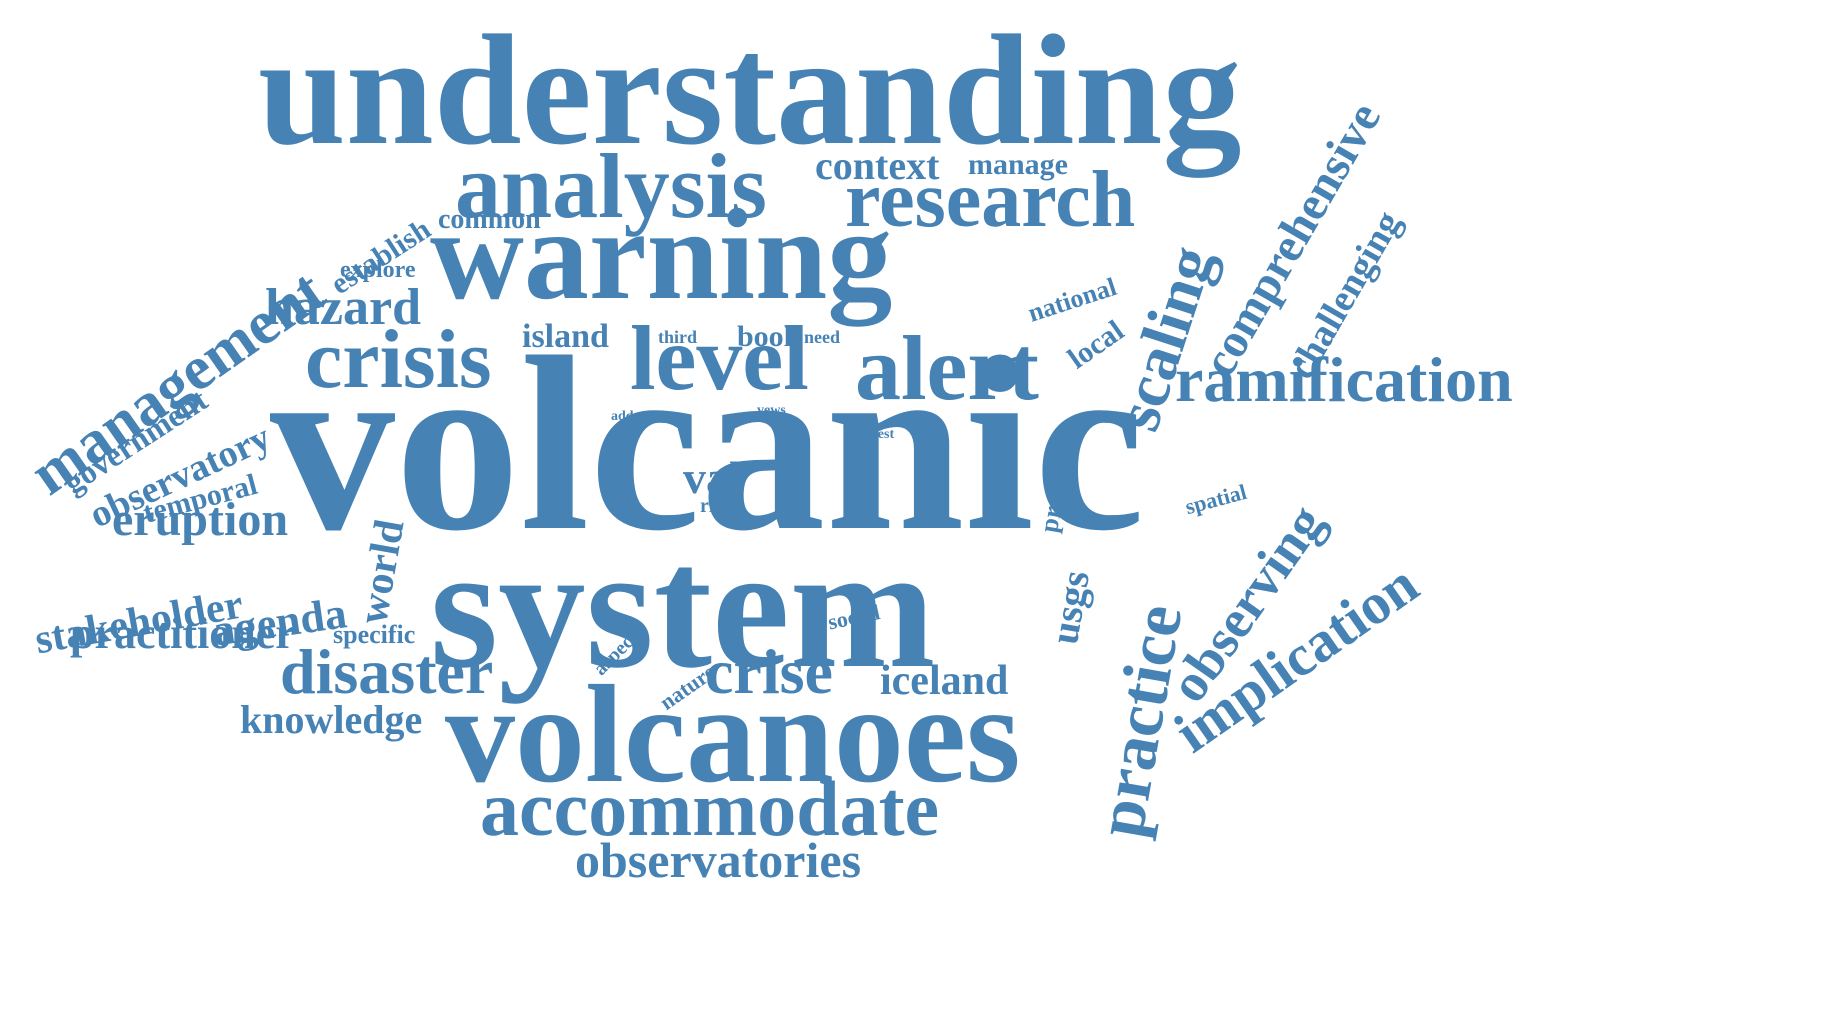 The height and width of the screenshot is (1031, 1846). What do you see at coordinates (343, 307) in the screenshot?
I see `word-hazard: hazard` at bounding box center [343, 307].